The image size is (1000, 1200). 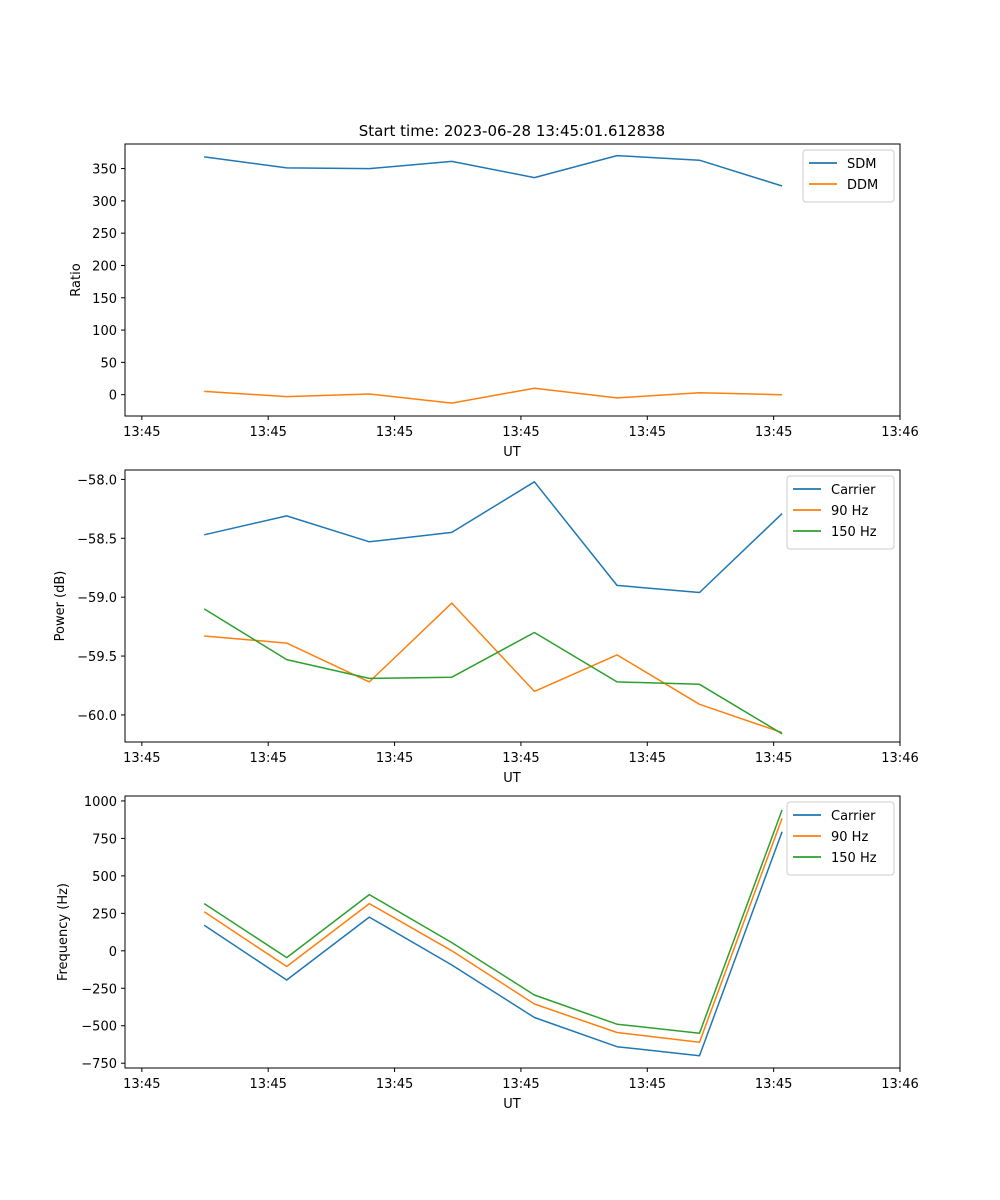 I want to click on ratio-legend-label-1: DDM, so click(x=862, y=185).